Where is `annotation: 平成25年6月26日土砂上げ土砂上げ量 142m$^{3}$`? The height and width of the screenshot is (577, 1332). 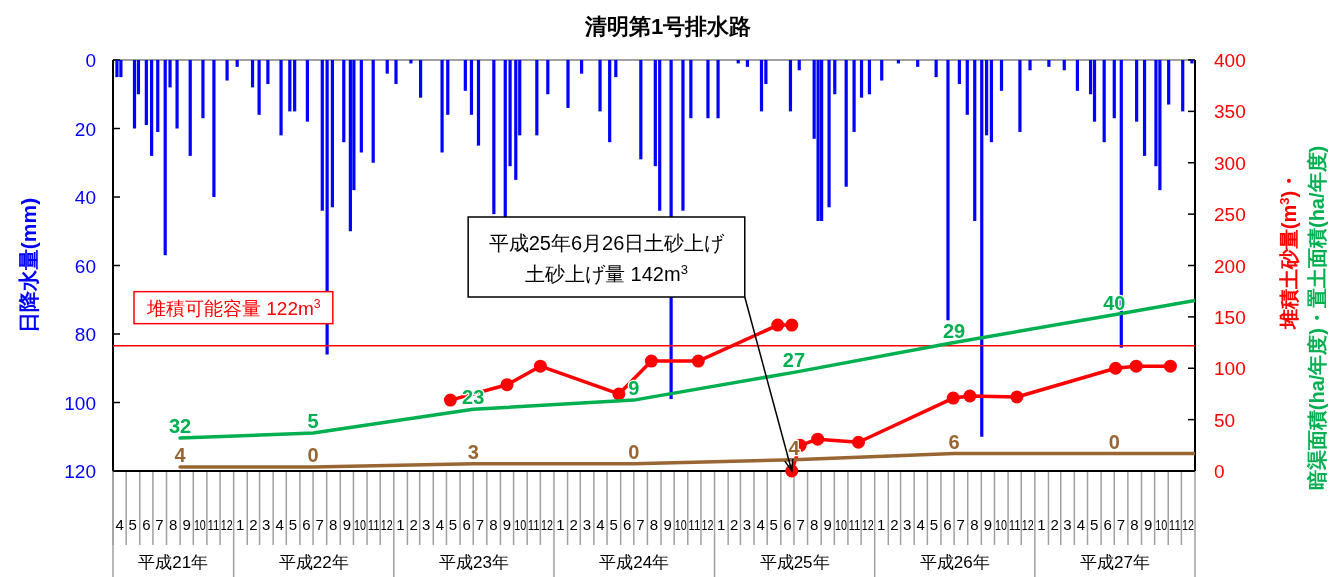
annotation: 平成25年6月26日土砂上げ土砂上げ量 142m$^{3}$ is located at coordinates (607, 258).